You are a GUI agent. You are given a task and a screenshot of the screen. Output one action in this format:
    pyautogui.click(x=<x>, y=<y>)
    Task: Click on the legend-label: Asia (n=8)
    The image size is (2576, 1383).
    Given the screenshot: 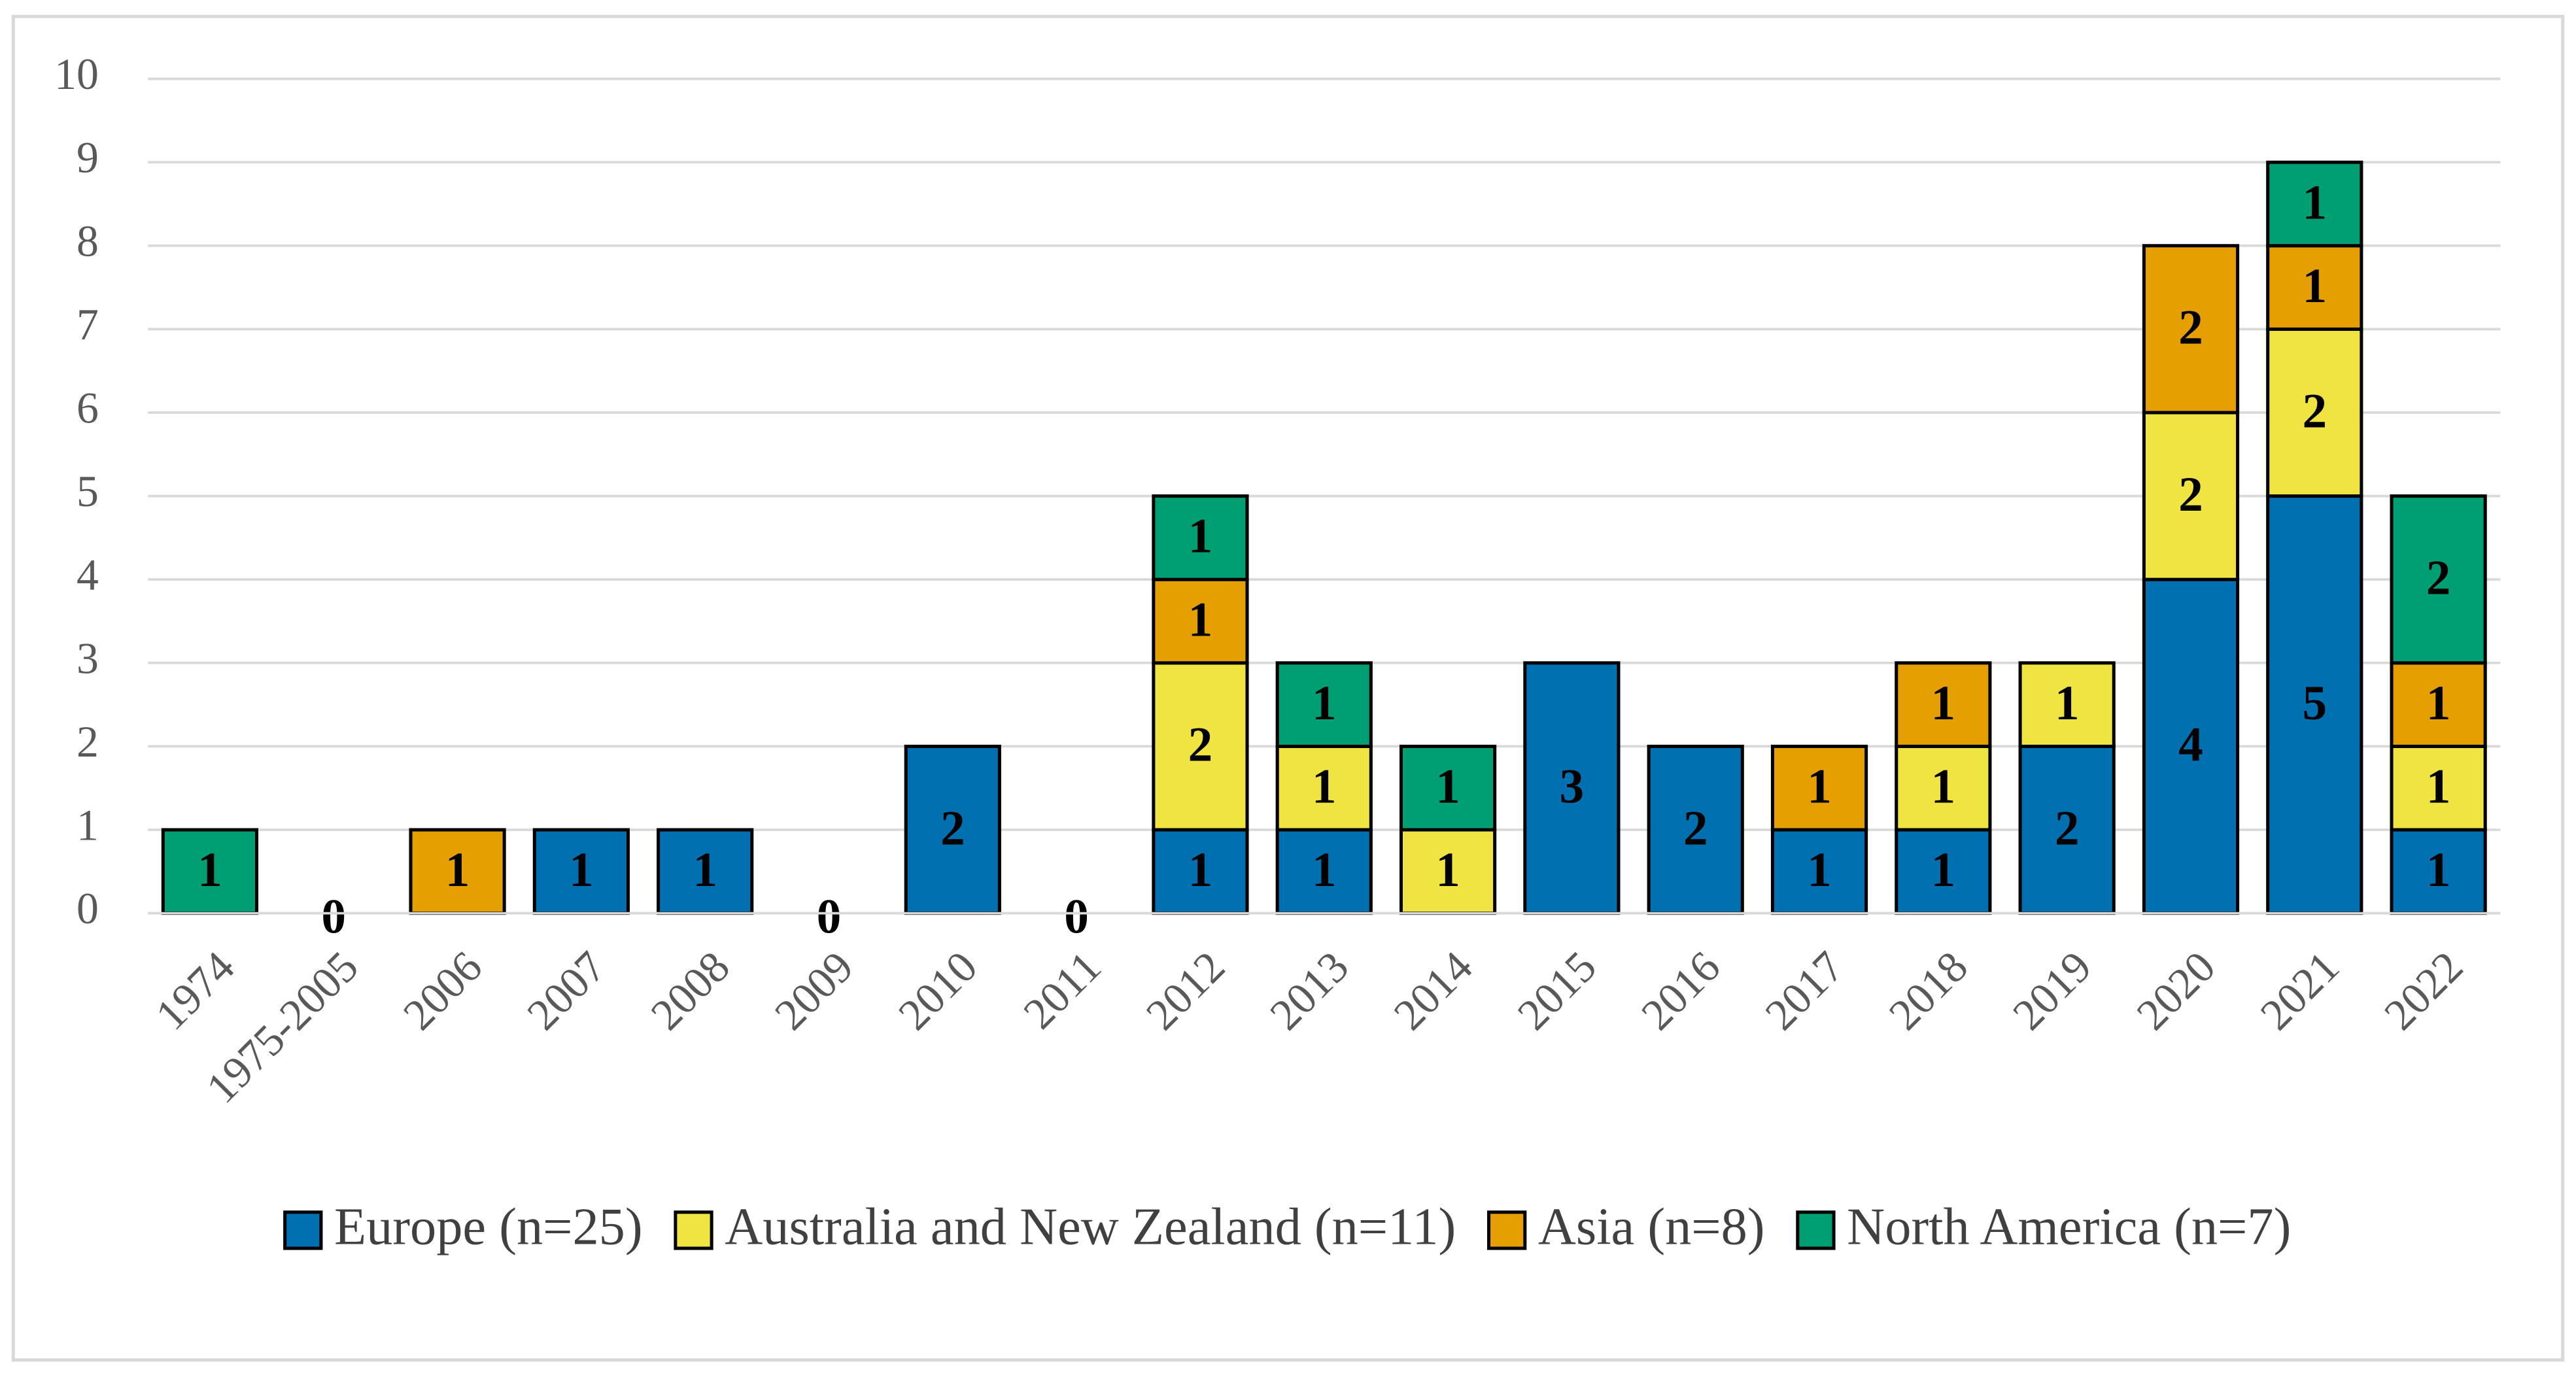 What is the action you would take?
    pyautogui.click(x=1652, y=1226)
    